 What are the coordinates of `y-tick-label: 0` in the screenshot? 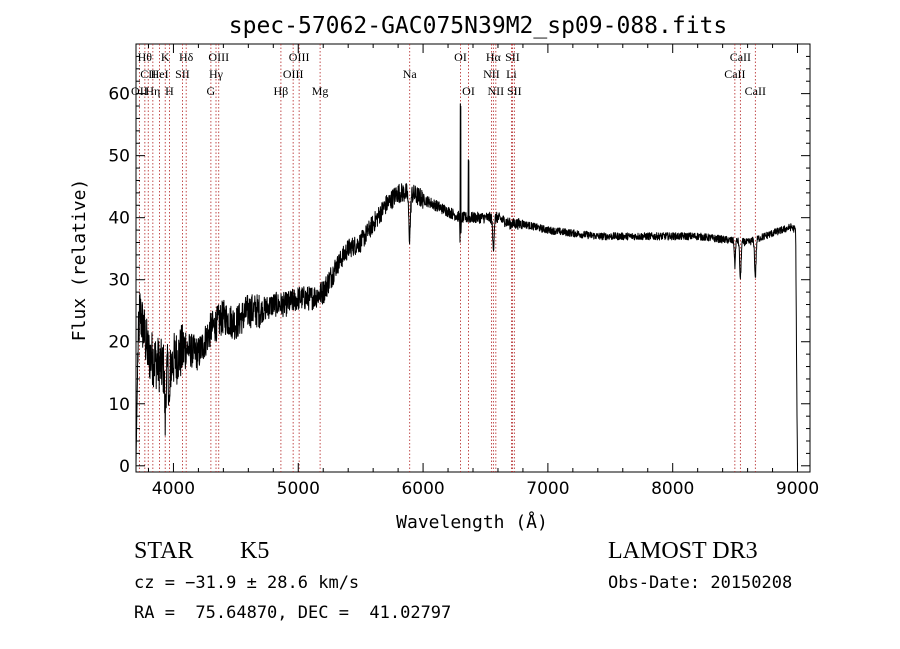 It's located at (124, 467).